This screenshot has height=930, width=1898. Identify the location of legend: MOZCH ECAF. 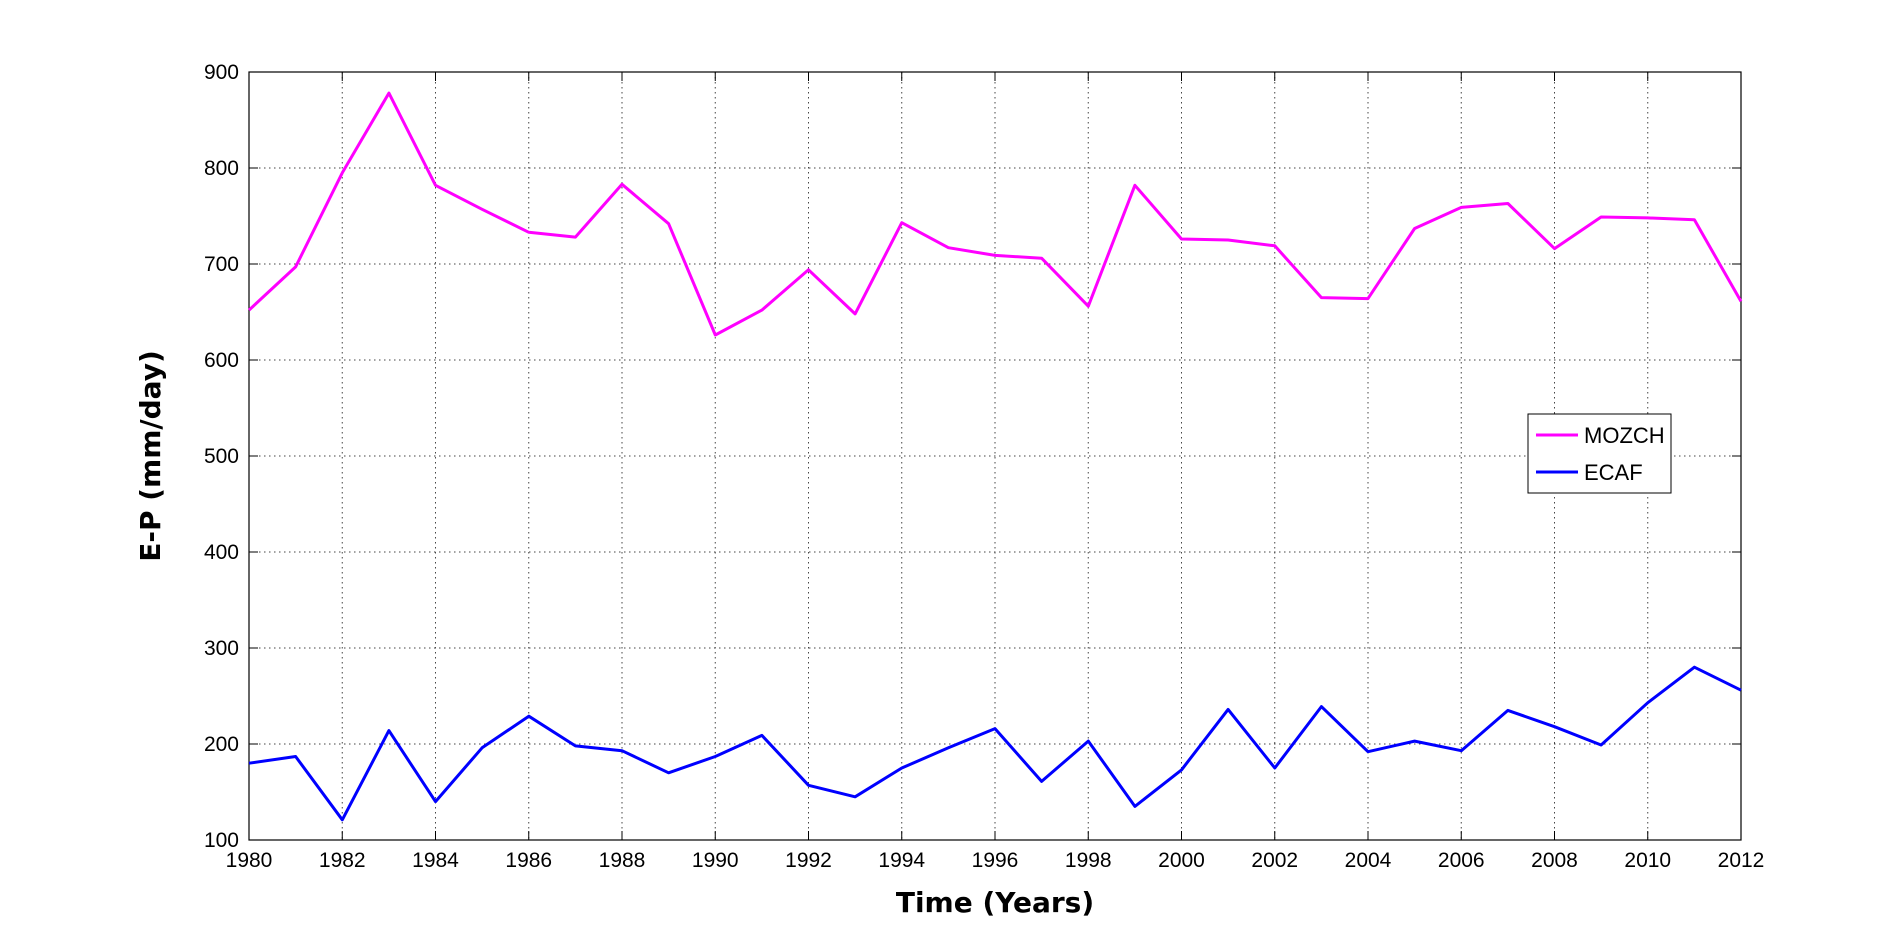
(1599, 453).